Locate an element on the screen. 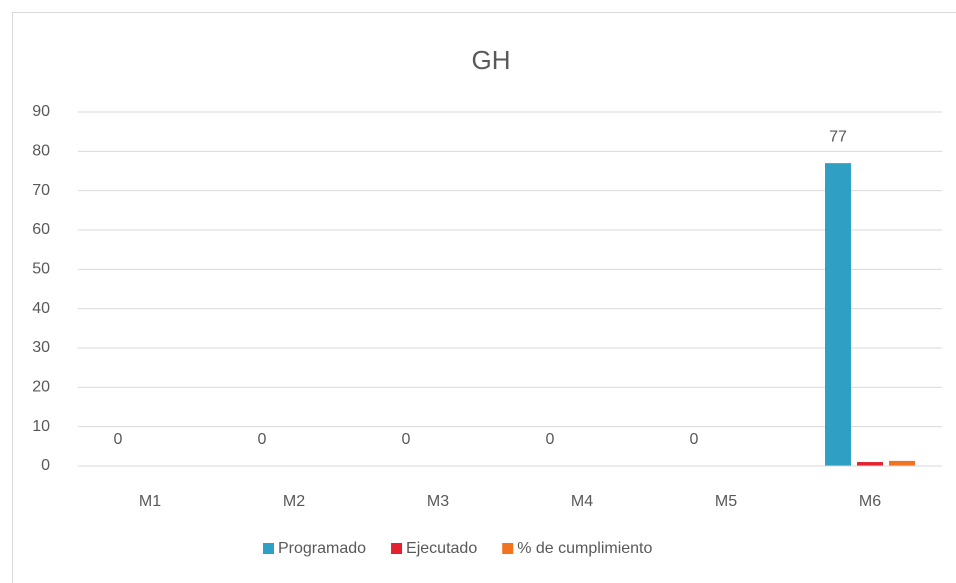 This screenshot has height=583, width=956. y-tick-label: 60 is located at coordinates (41, 229).